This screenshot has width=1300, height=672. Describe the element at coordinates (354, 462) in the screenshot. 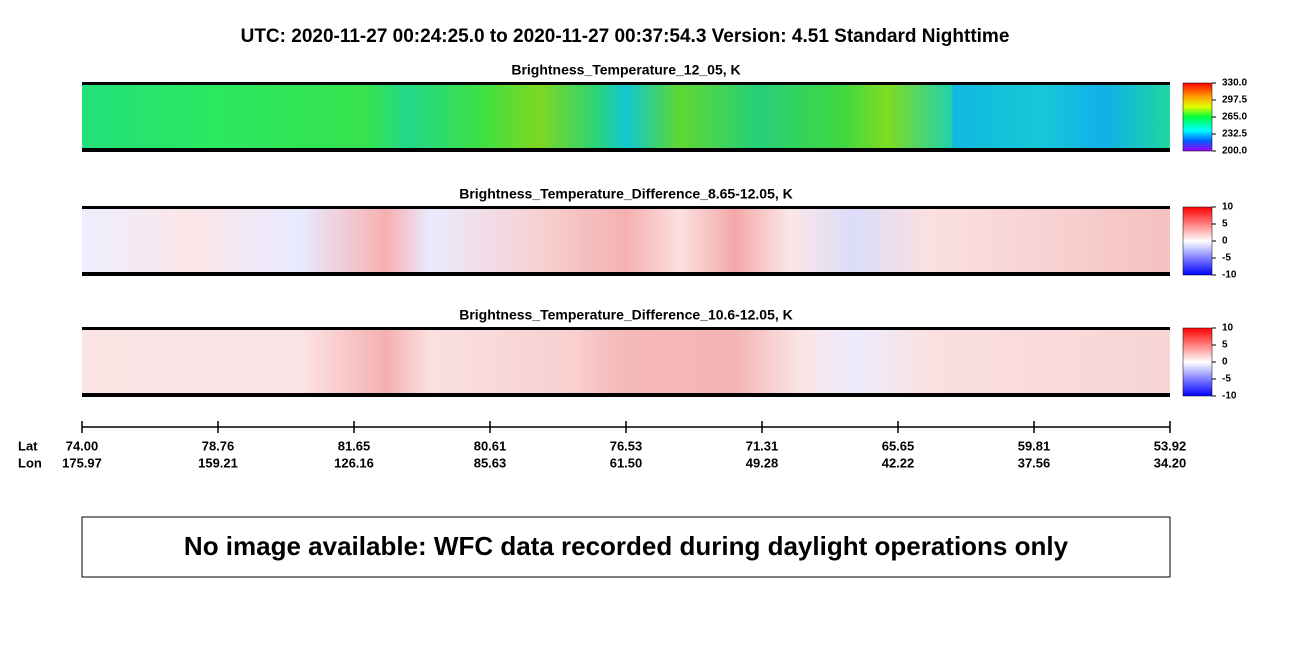

I see `lon-value: 126.16` at that location.